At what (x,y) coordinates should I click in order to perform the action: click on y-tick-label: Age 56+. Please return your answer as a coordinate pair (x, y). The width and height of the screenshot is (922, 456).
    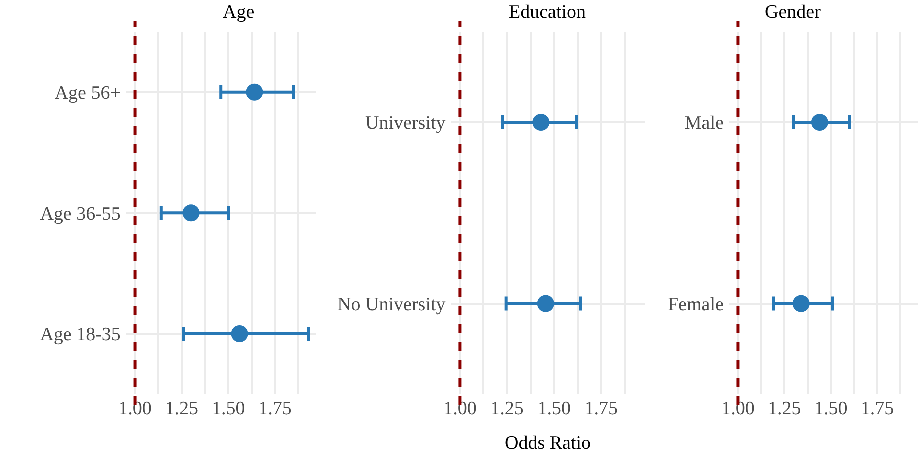
    Looking at the image, I should click on (87, 93).